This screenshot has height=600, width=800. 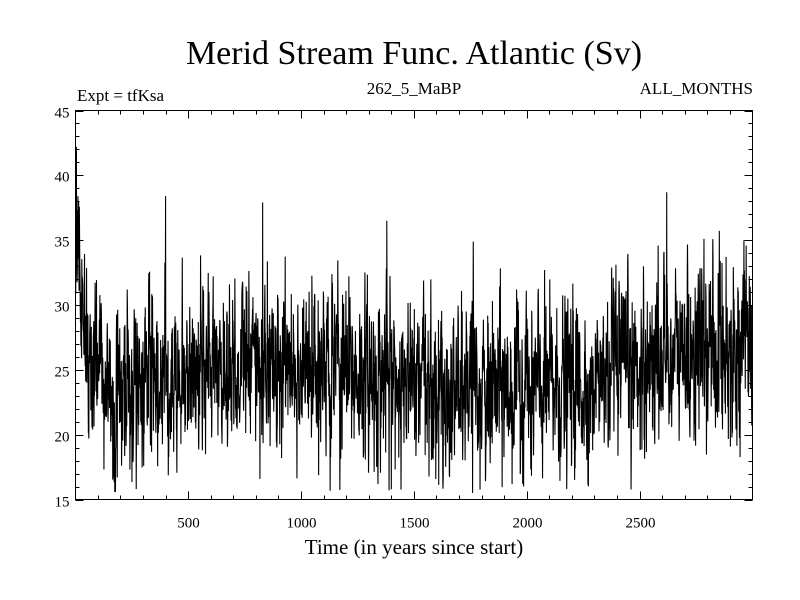 I want to click on y-tick-label: 15, so click(x=62, y=503).